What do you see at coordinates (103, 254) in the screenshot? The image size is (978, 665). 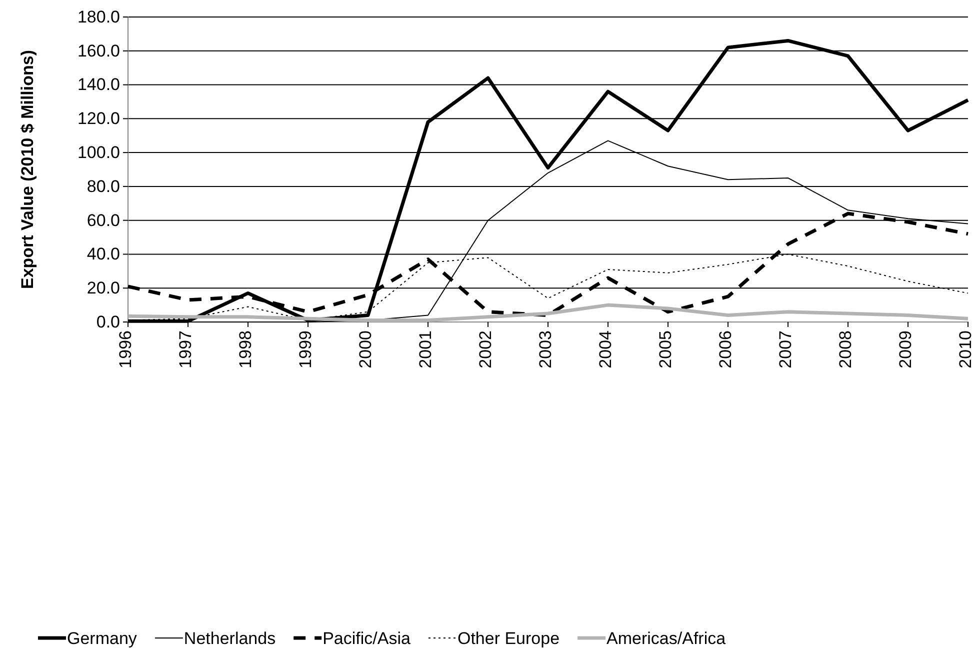 I see `y-tick-label: 40.0` at bounding box center [103, 254].